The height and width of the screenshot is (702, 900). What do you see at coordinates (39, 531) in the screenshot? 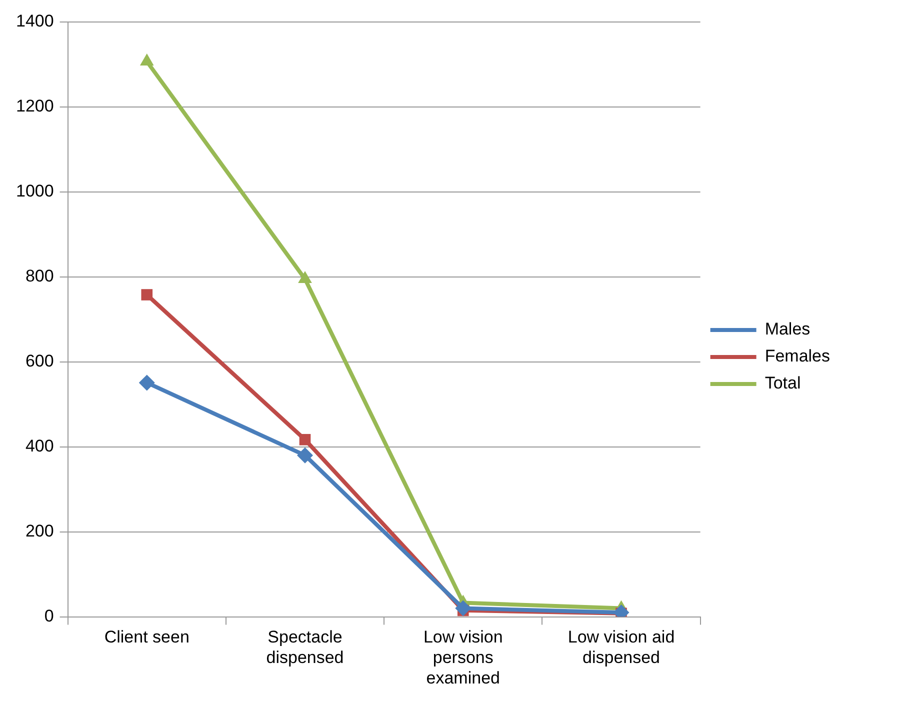
I see `y-tick-label: 200` at bounding box center [39, 531].